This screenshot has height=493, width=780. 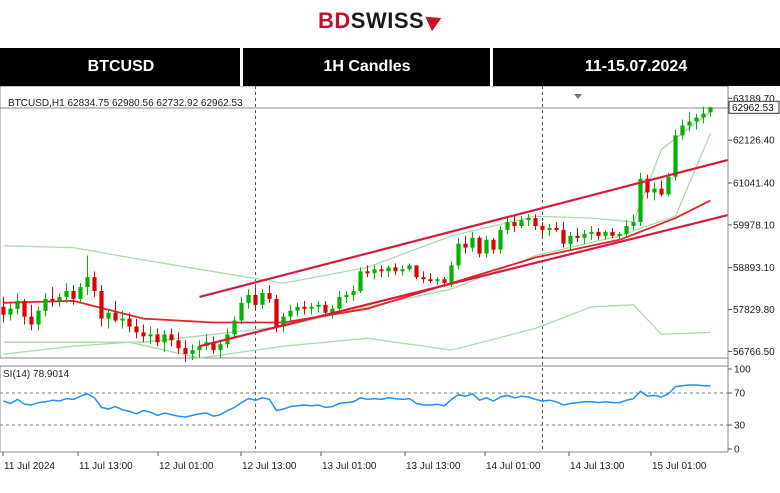 I want to click on time-tick-label: 15 Jul 01:00, so click(x=679, y=466).